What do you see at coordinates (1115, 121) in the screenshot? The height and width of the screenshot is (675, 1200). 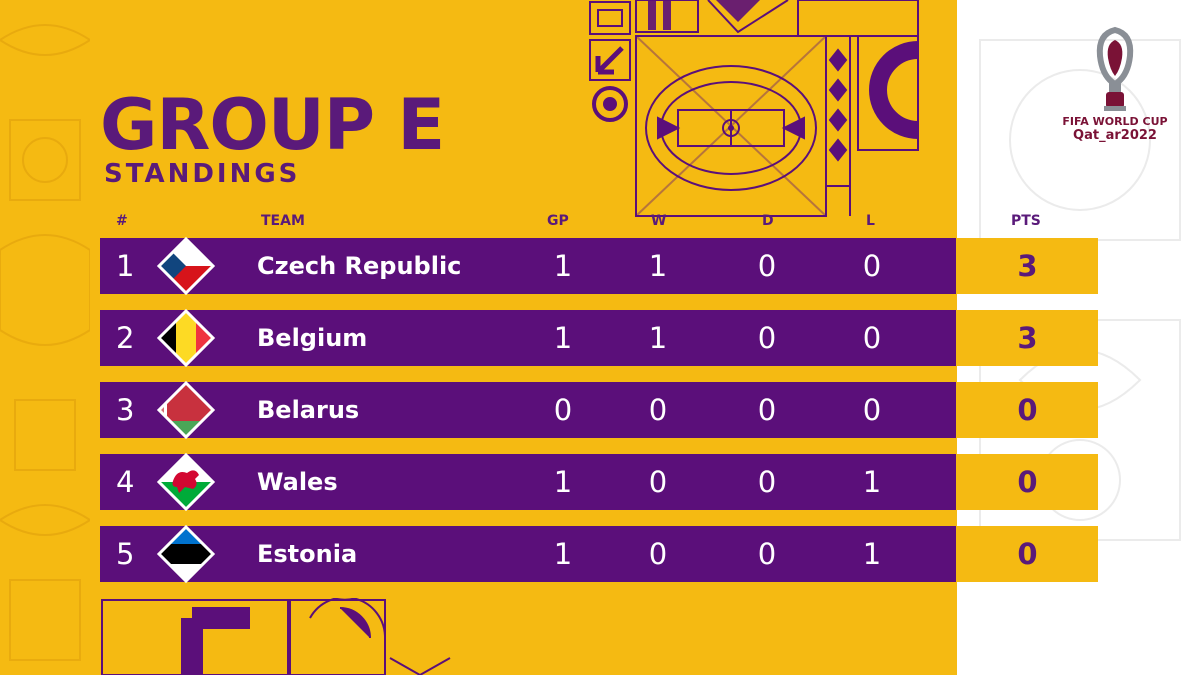 I see `world-cup-logo-title: FIFA WORLD CUP` at bounding box center [1115, 121].